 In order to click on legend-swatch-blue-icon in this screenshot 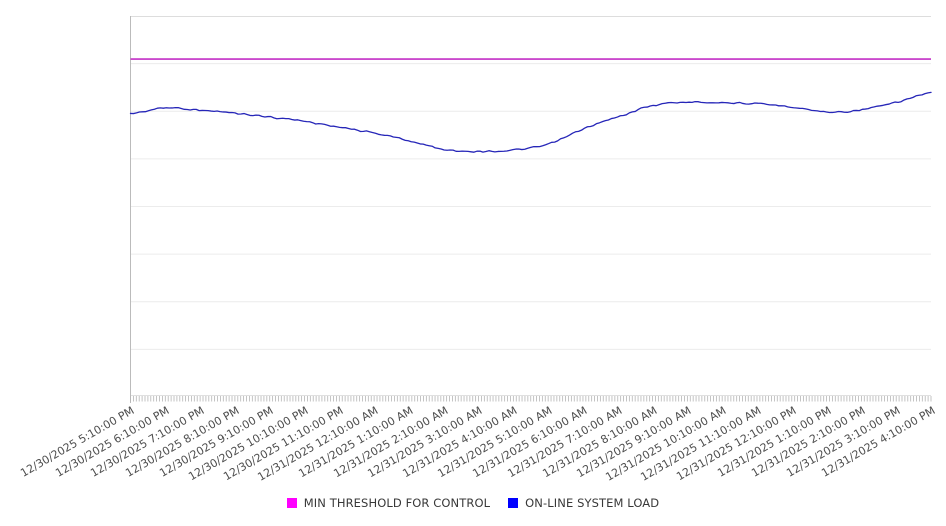, I will do `click(513, 503)`.